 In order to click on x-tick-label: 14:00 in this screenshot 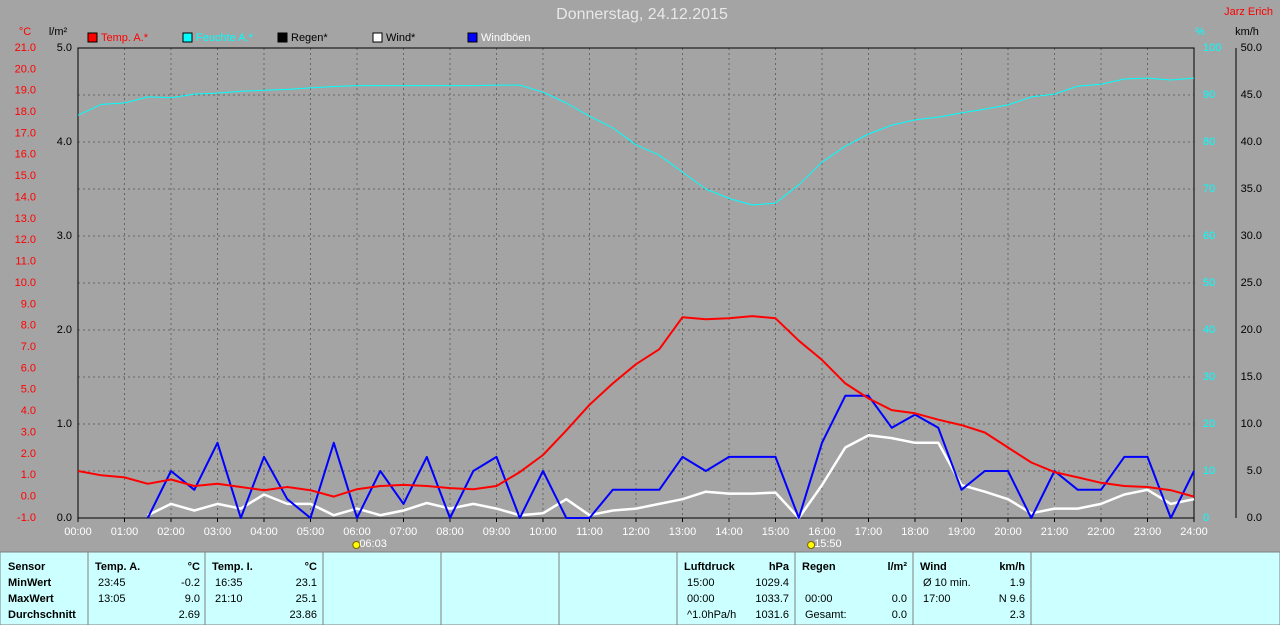, I will do `click(729, 532)`.